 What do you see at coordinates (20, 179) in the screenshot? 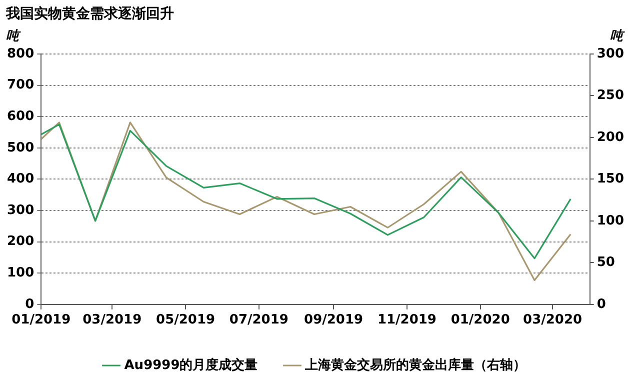
I see `y-tick-label: 400` at bounding box center [20, 179].